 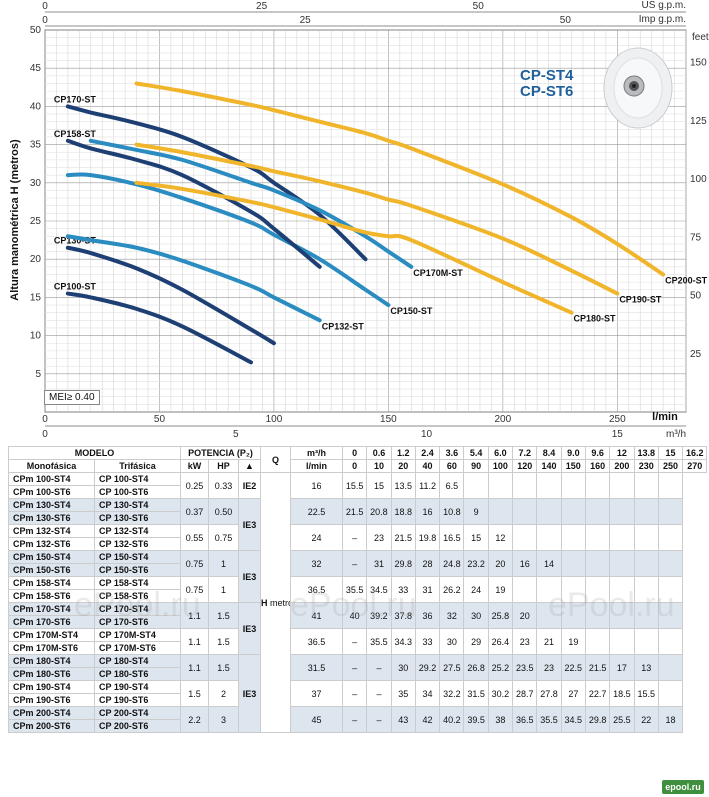 What do you see at coordinates (646, 453) in the screenshot?
I see `q-m3h-value: 13.8` at bounding box center [646, 453].